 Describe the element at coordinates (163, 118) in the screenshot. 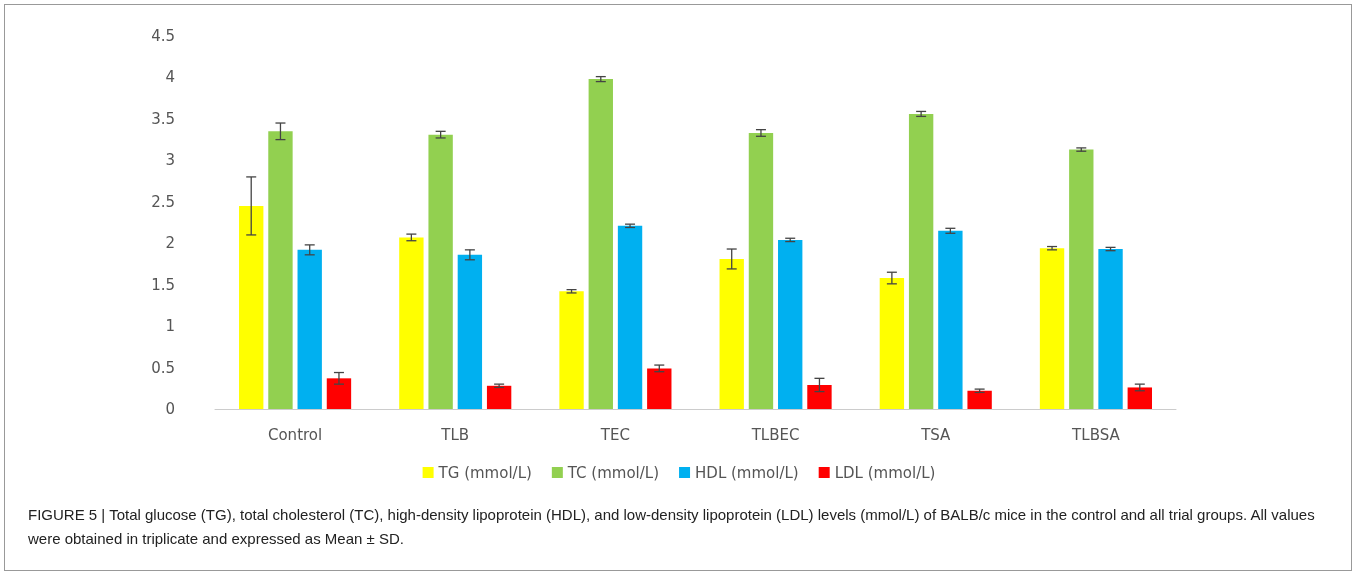

I see `y-tick-label: 3.5` at that location.